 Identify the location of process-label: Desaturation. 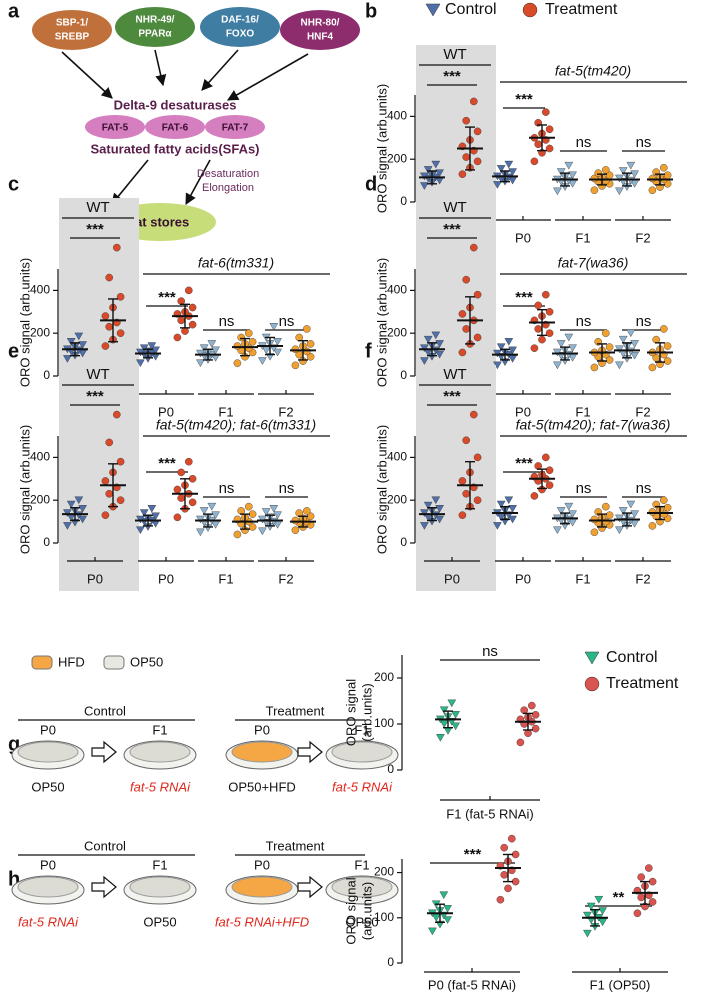
(228, 174).